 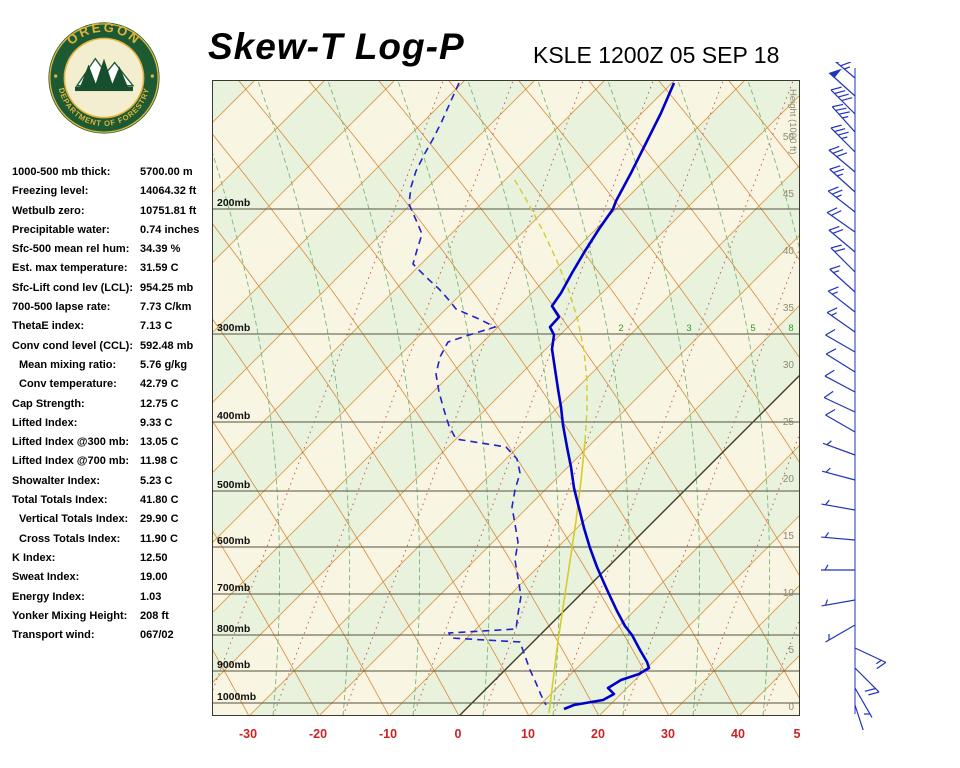 What do you see at coordinates (233, 485) in the screenshot?
I see `pressure-label: 500mb` at bounding box center [233, 485].